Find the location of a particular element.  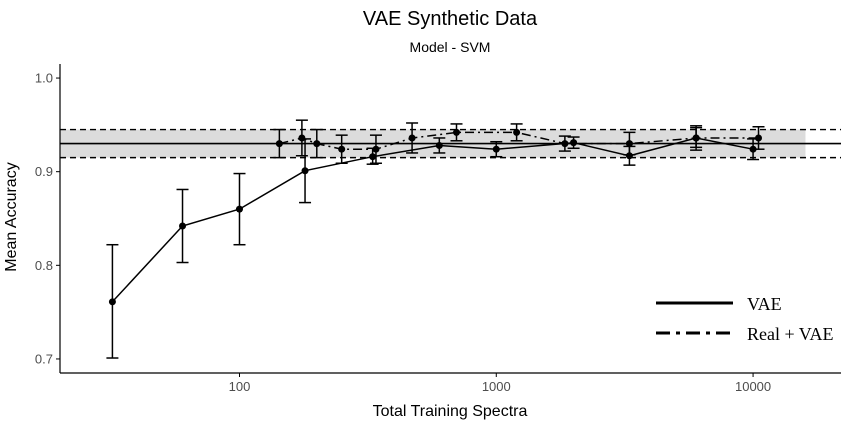

chart-title: VAE Synthetic Data is located at coordinates (450, 19).